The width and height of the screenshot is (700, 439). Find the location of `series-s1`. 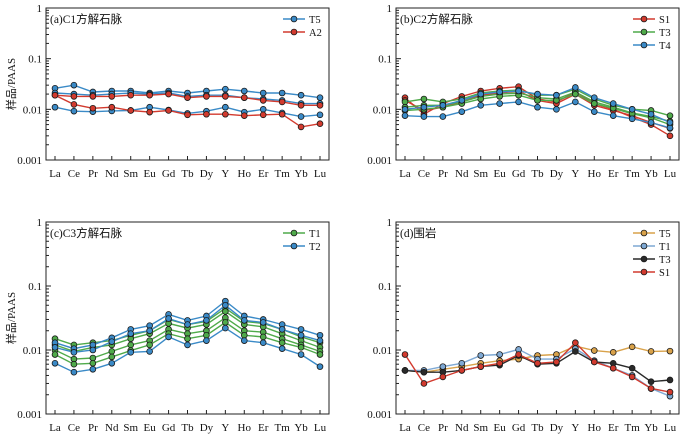

series-s1 is located at coordinates (537, 367).